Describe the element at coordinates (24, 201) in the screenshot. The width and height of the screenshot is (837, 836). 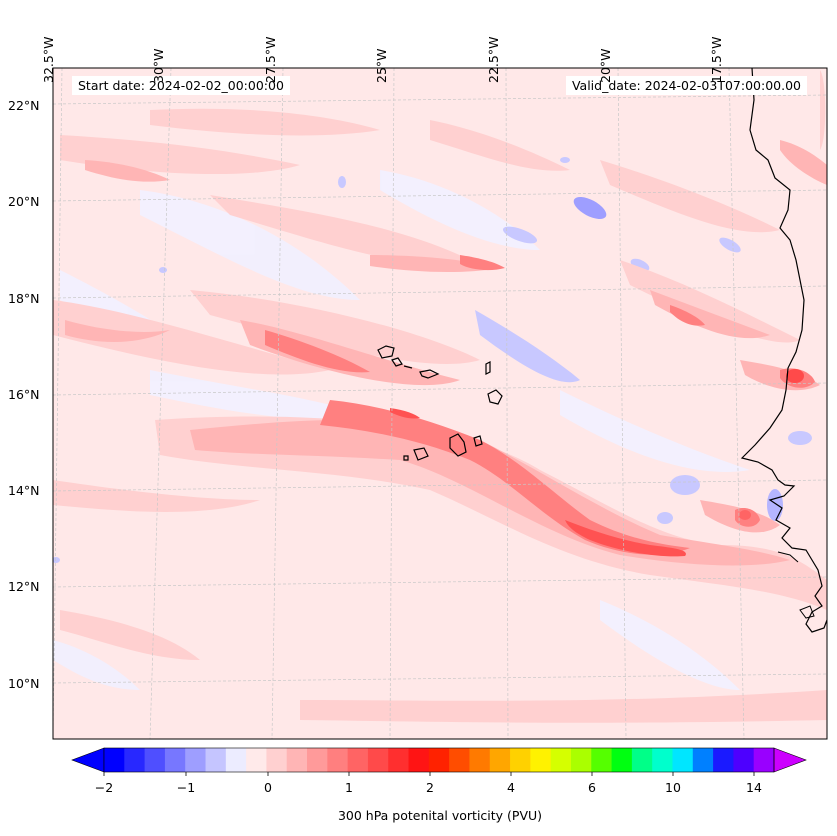
I see `lat-label-20n: 20°N` at that location.